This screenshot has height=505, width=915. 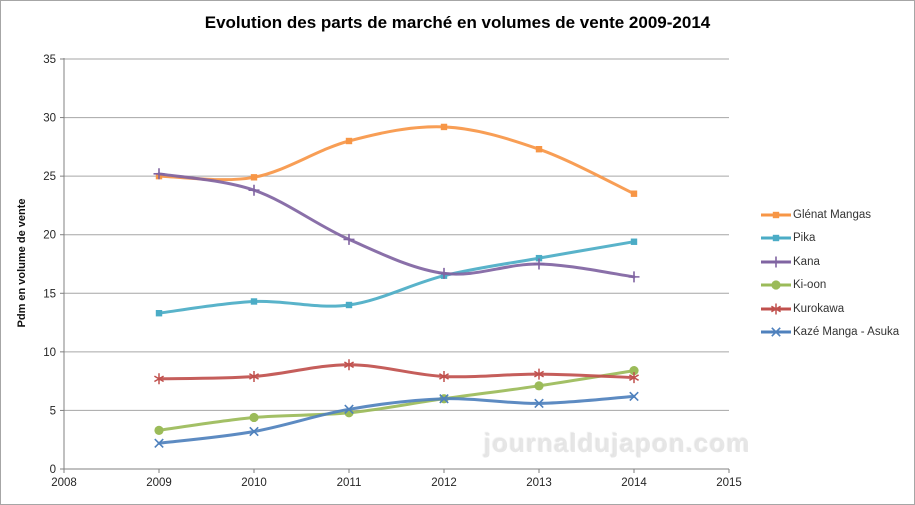 I want to click on marker-kaz-manga-asuka-2011, so click(x=349, y=409).